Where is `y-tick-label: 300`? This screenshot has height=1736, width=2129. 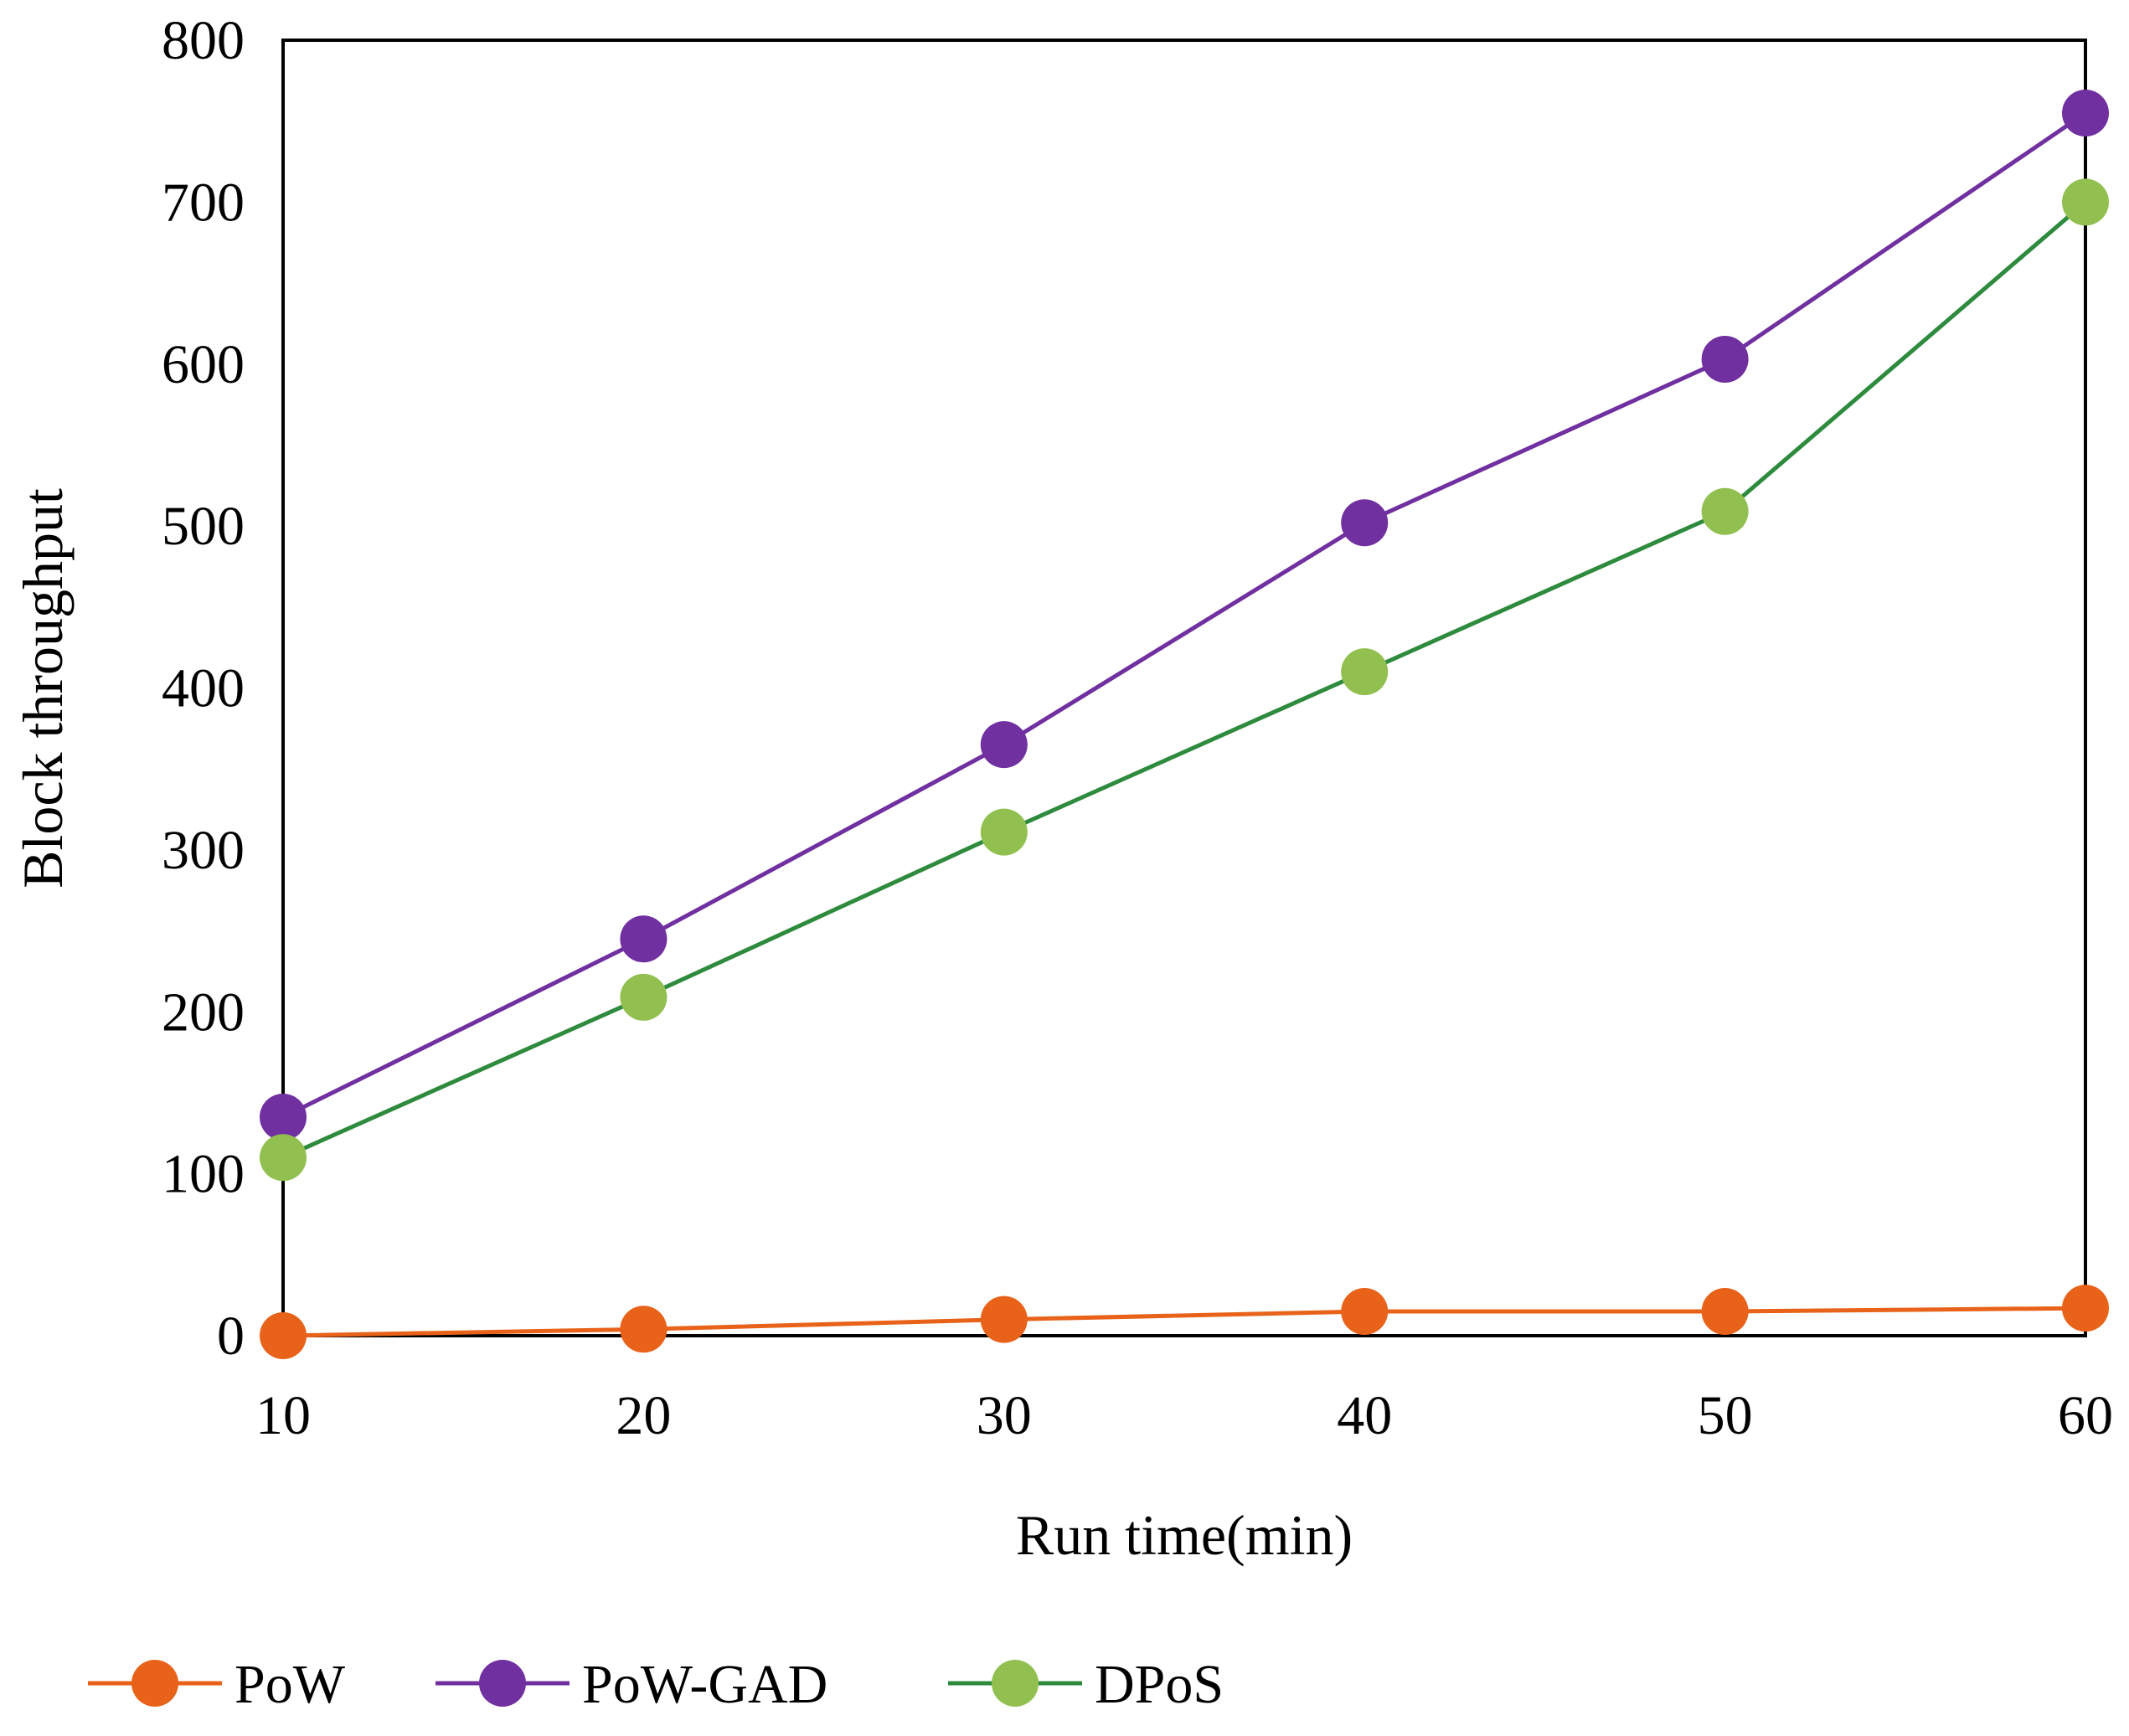 y-tick-label: 300 is located at coordinates (204, 850).